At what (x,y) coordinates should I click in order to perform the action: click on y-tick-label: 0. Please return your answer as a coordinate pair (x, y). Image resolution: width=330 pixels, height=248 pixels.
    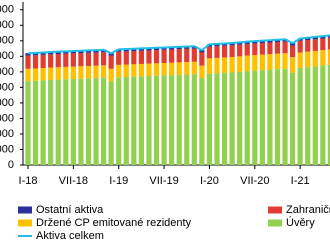
    Looking at the image, I should click on (11, 165).